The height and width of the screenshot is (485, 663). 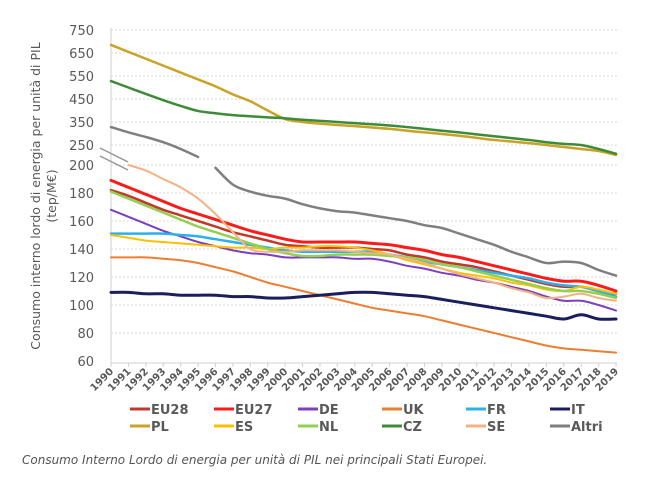 I want to click on legend-label: Altri, so click(x=587, y=427).